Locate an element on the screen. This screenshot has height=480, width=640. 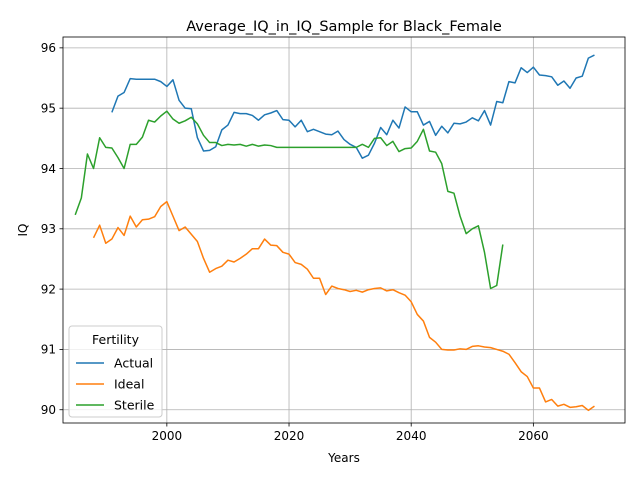
legend-label-actual: Actual is located at coordinates (133, 363).